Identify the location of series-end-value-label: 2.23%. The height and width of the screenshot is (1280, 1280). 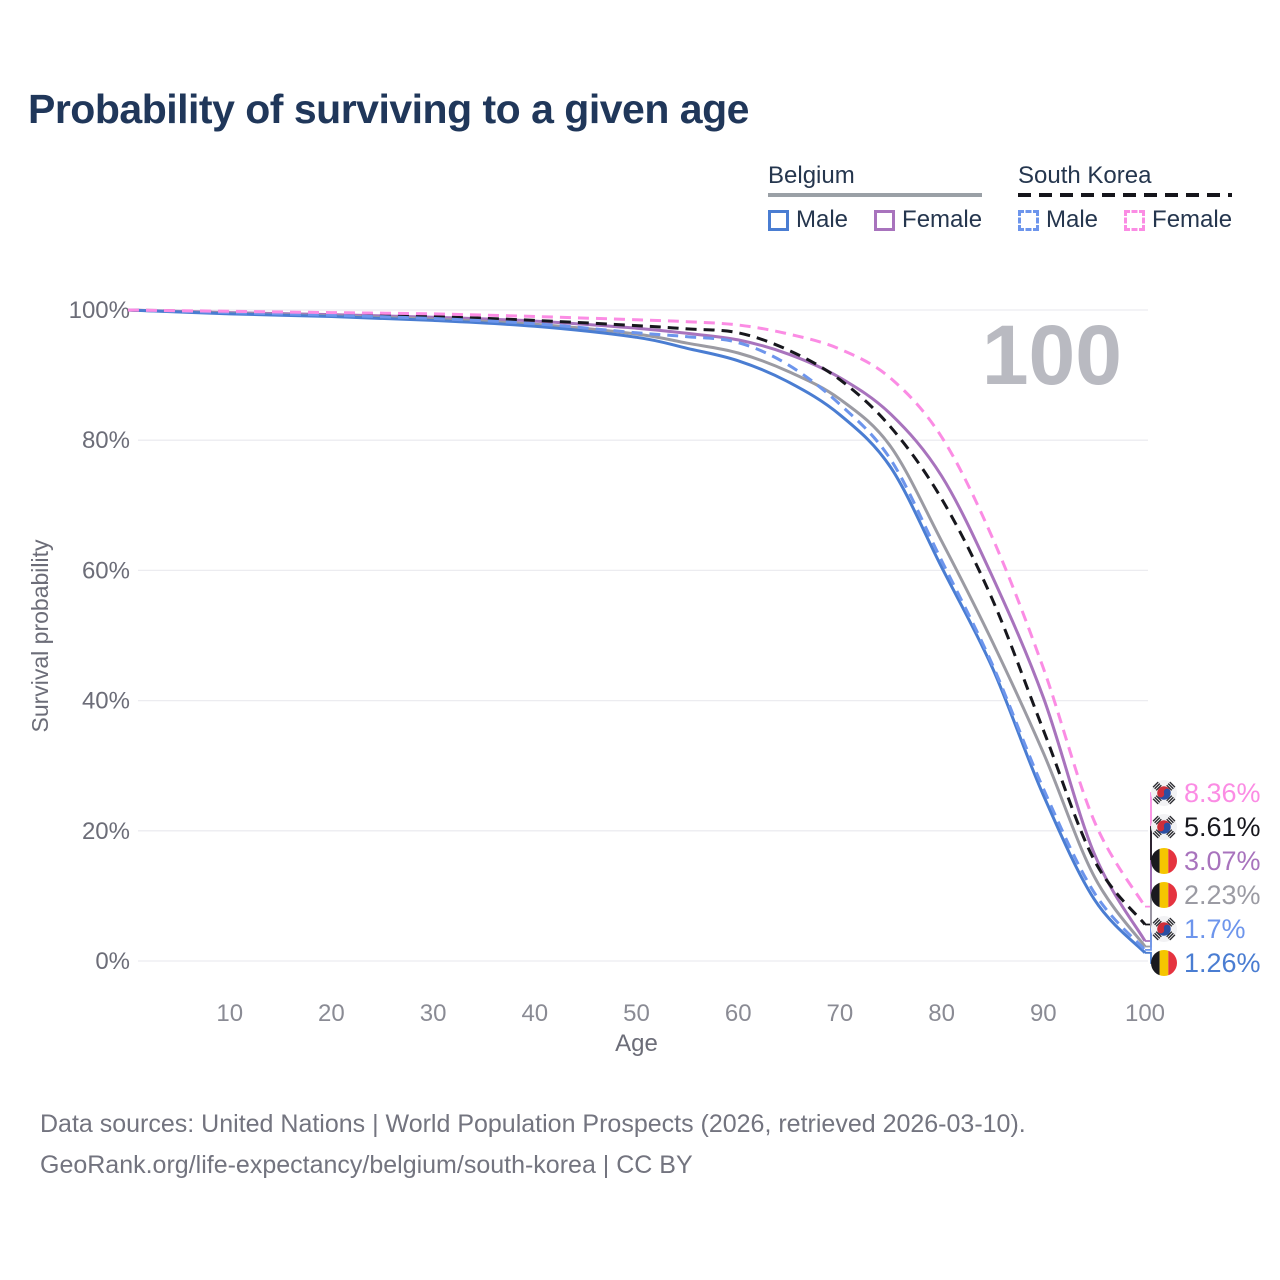
(1222, 895).